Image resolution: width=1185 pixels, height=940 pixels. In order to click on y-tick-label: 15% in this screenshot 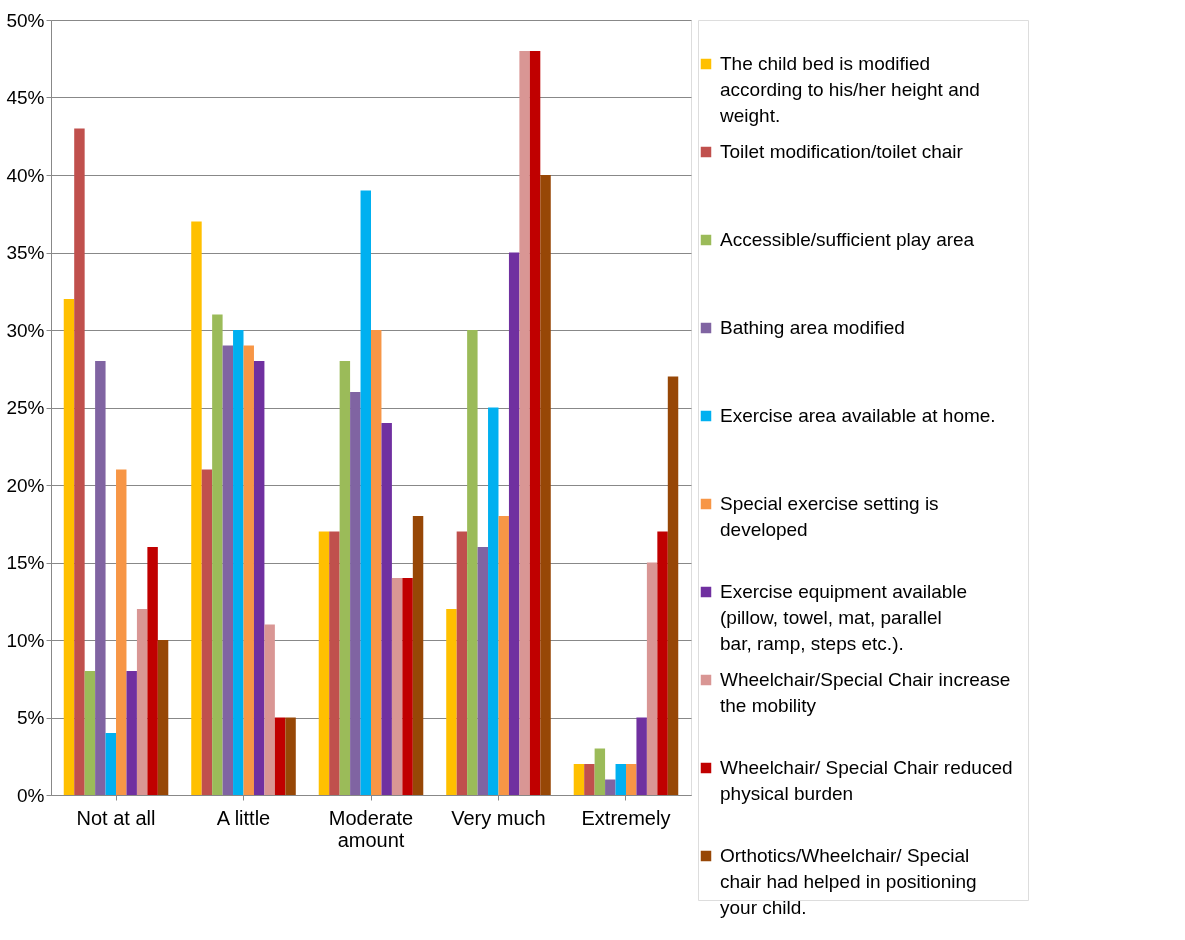, I will do `click(25, 562)`.